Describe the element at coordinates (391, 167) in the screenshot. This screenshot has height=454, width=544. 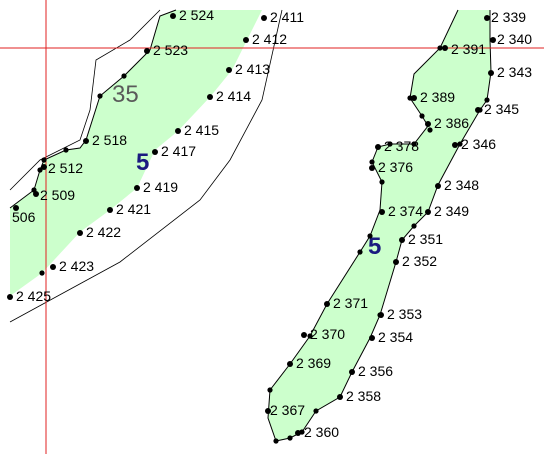
I see `survey-point-2376: 2 376` at that location.